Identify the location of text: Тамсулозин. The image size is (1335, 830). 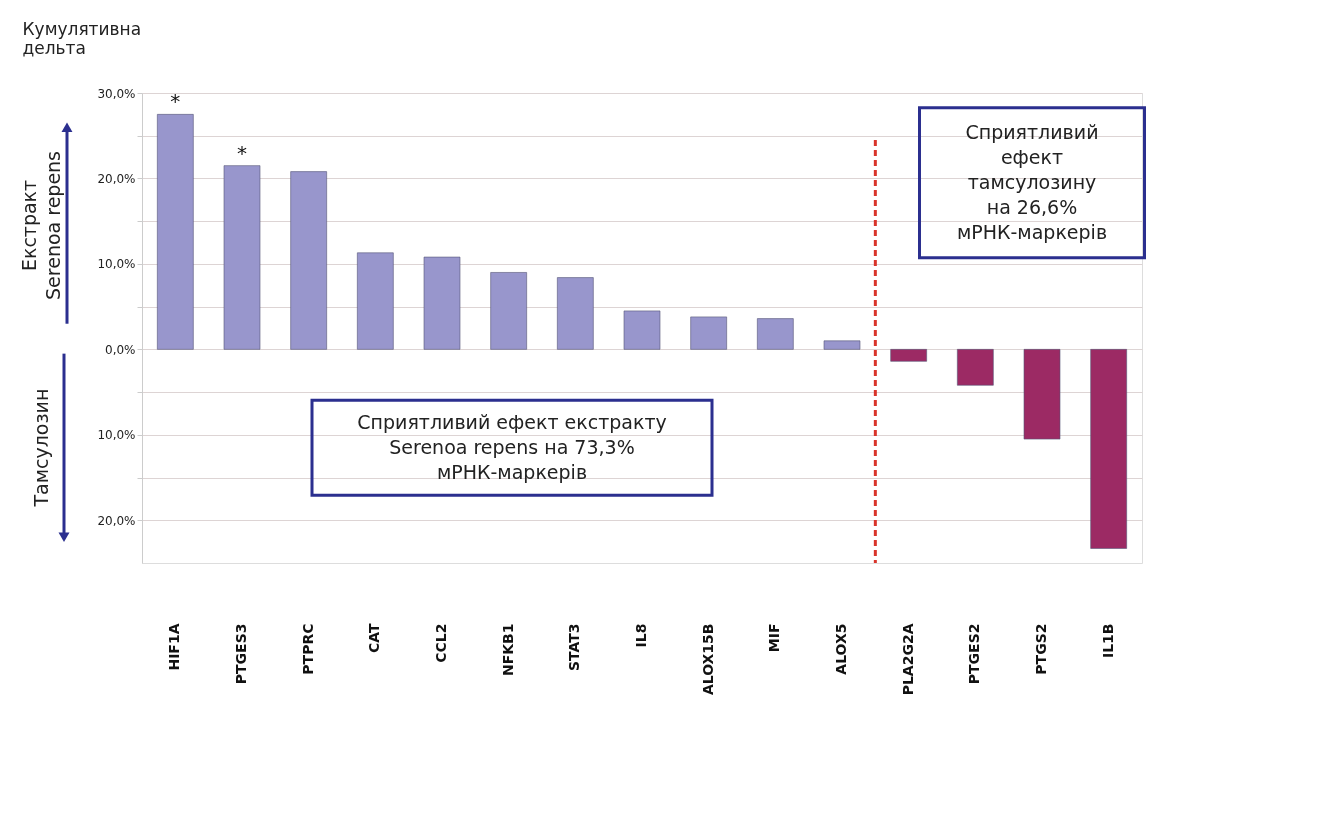
(41, 448).